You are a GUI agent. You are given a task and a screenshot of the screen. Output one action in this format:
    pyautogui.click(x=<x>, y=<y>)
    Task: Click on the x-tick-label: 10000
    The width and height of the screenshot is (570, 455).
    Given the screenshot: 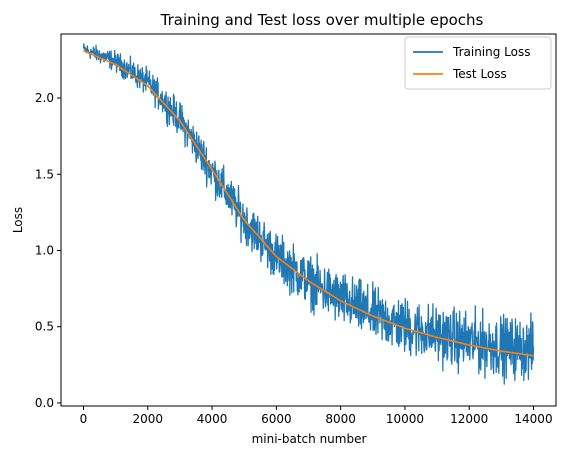 What is the action you would take?
    pyautogui.click(x=405, y=419)
    